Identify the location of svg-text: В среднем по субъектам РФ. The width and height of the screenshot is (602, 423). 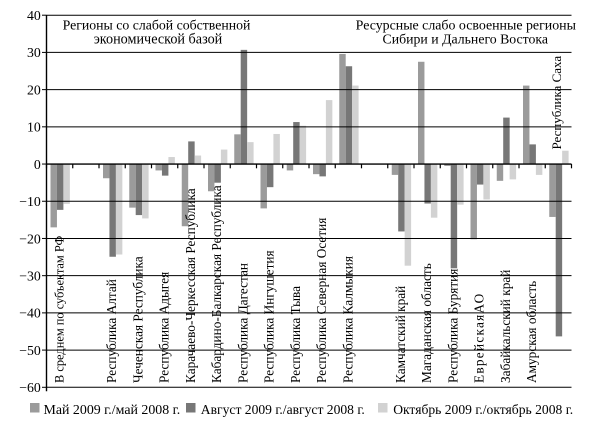
(60, 309).